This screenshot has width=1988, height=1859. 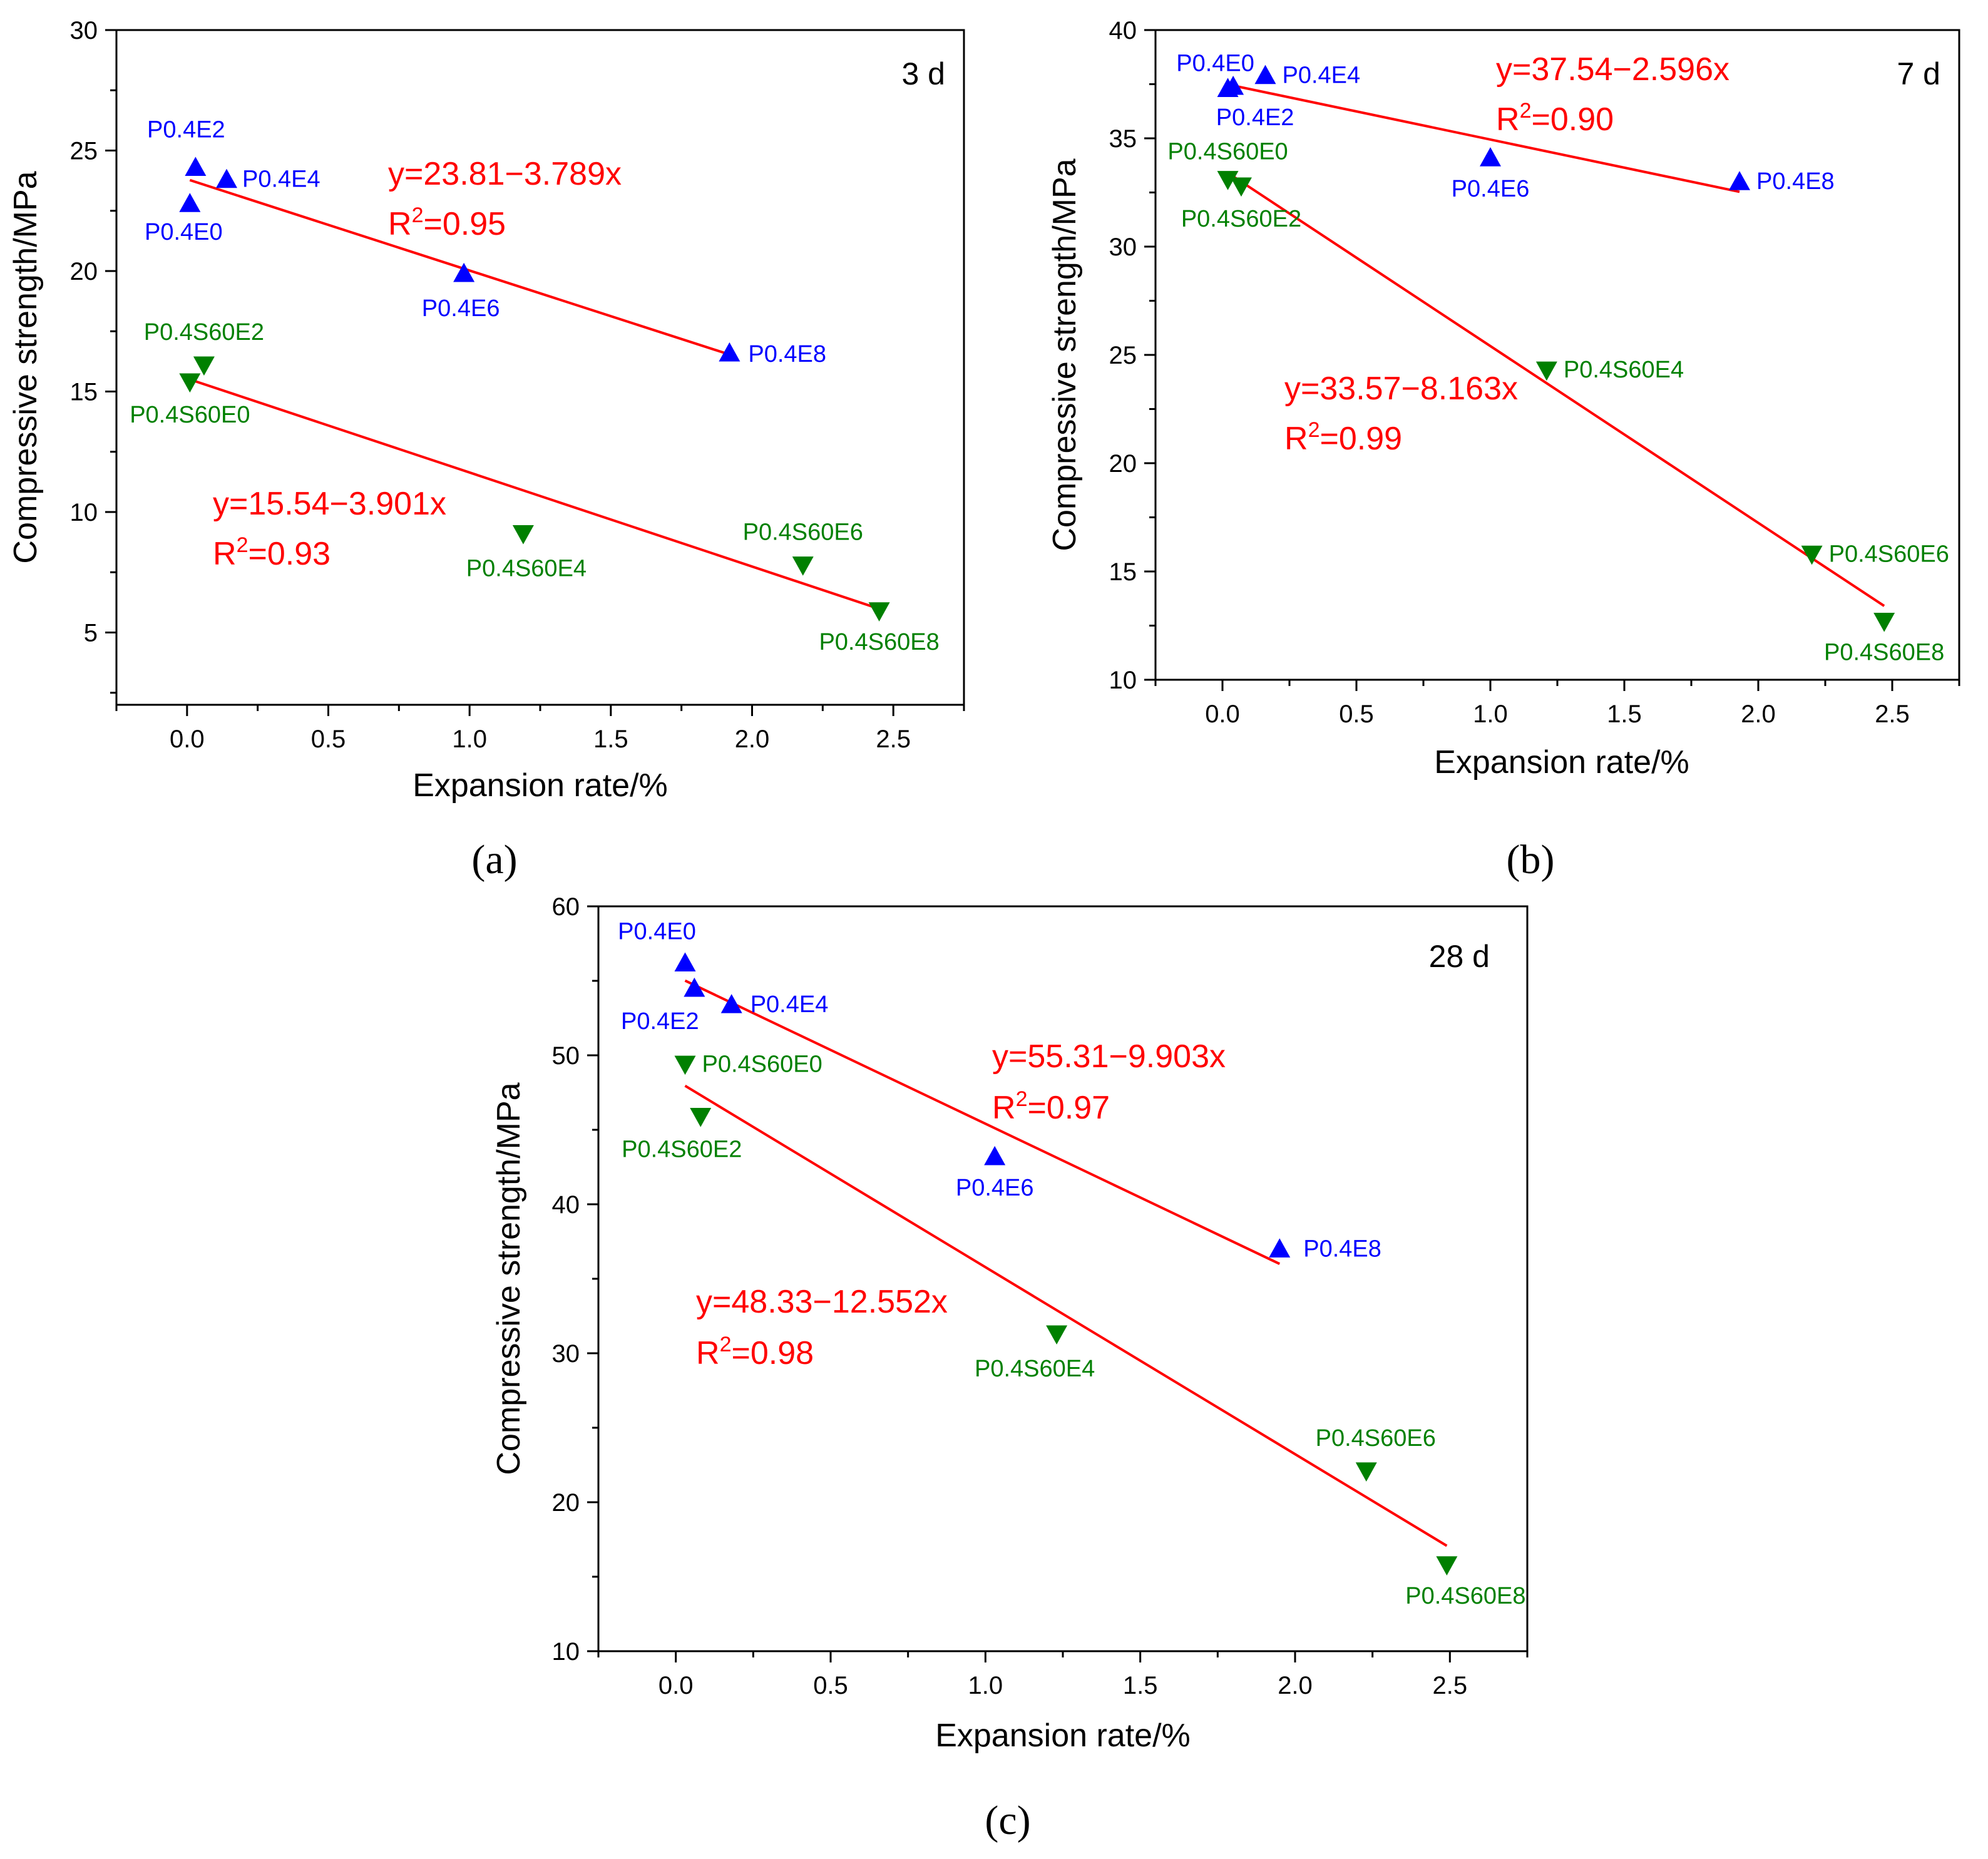 What do you see at coordinates (822, 1302) in the screenshot?
I see `fit-equation: y=48.33−12.552x` at bounding box center [822, 1302].